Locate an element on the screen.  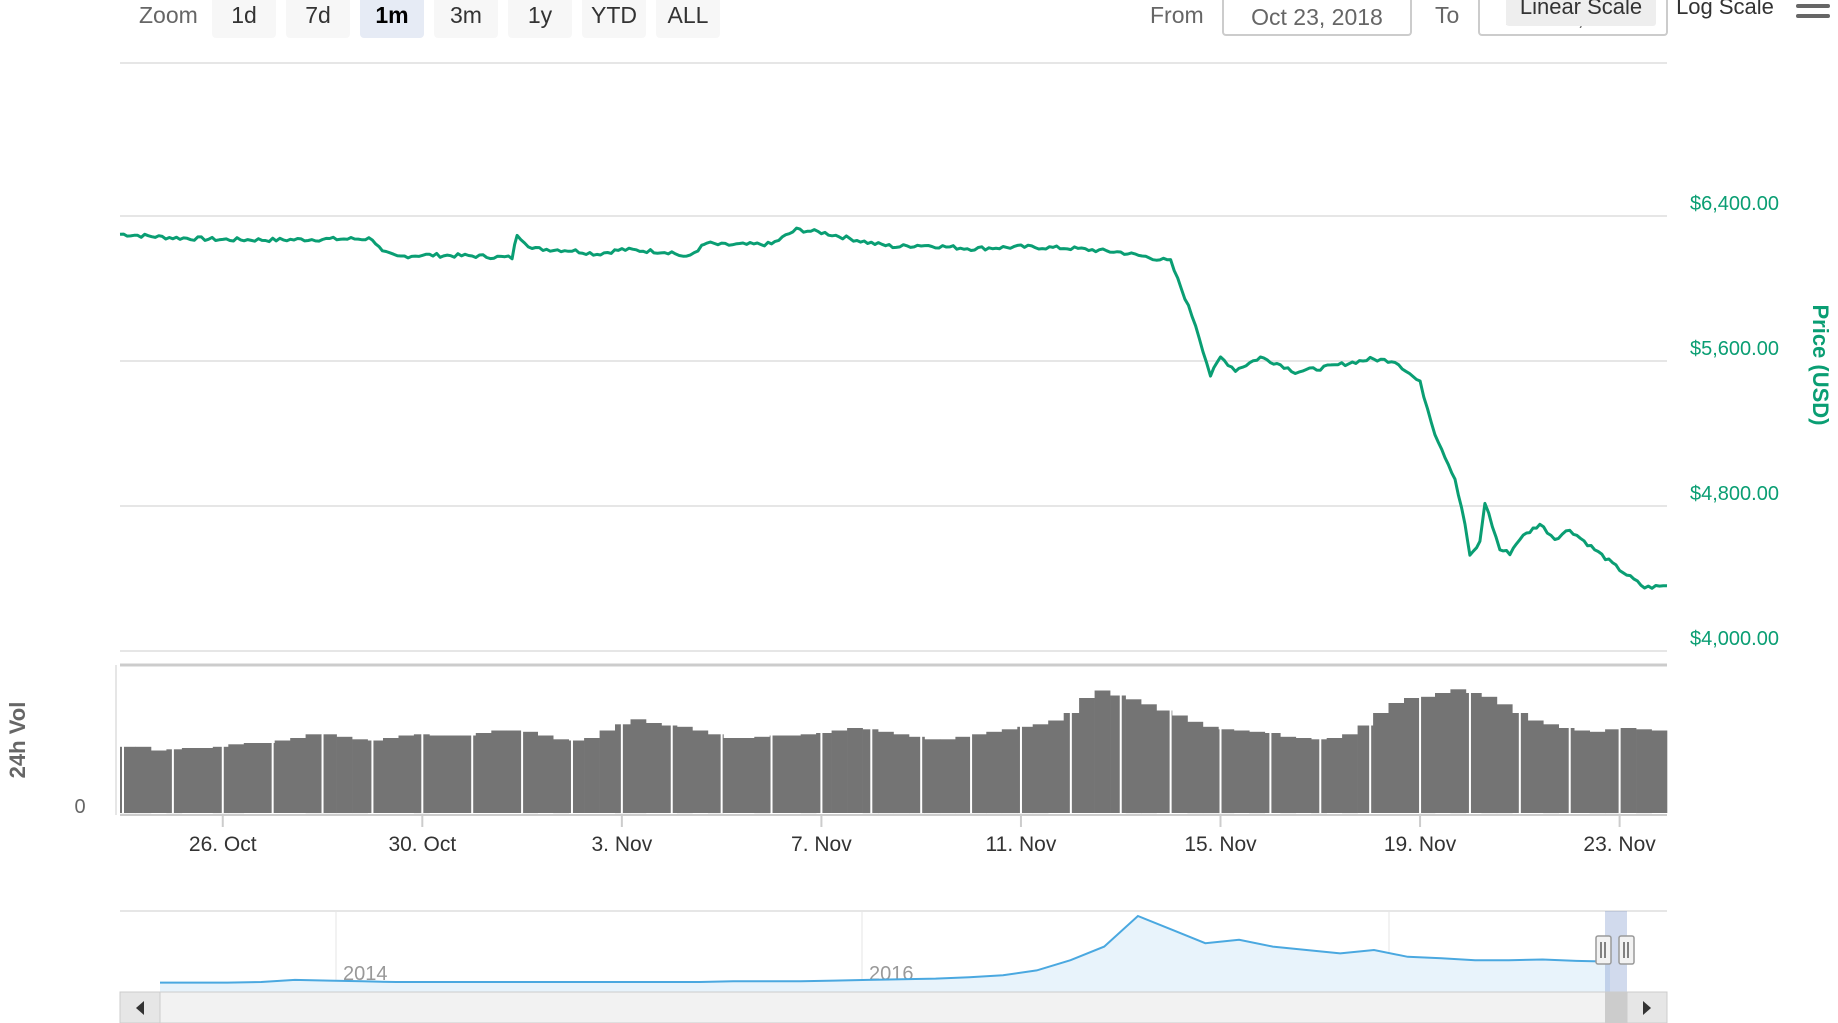
price-tick-label: $4,800.00 is located at coordinates (1734, 494).